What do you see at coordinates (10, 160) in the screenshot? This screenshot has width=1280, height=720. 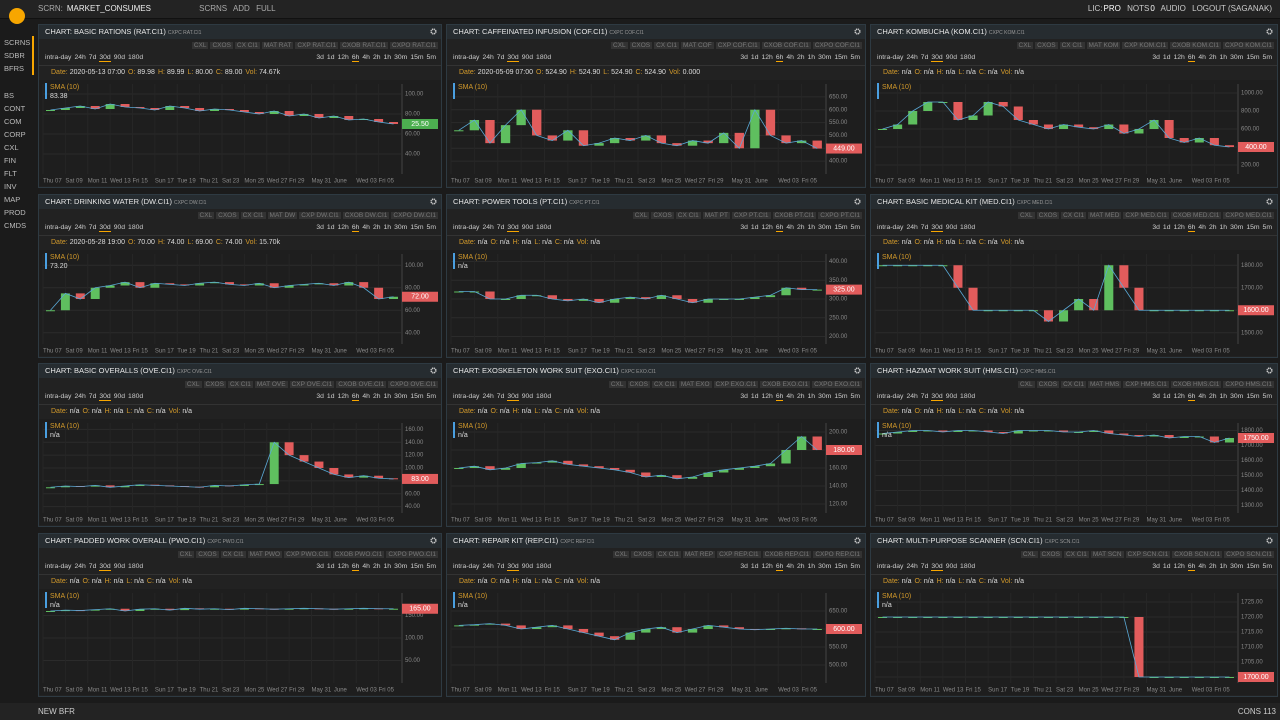 I see `sidebar-item: FIN` at bounding box center [10, 160].